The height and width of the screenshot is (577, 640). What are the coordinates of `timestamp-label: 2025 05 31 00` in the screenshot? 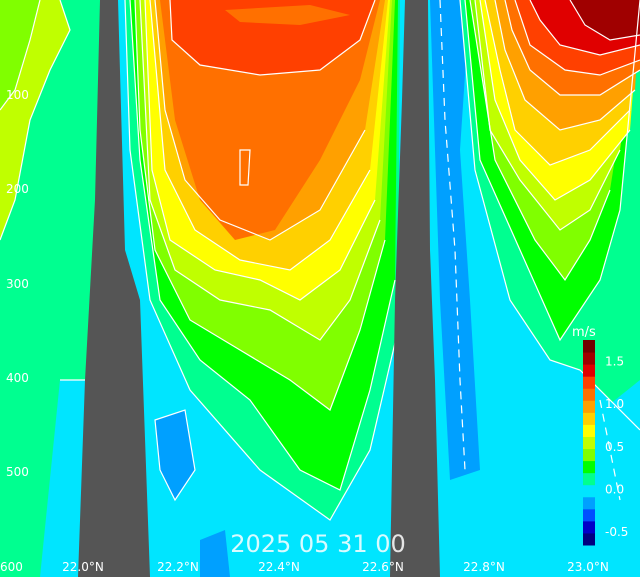 It's located at (318, 544).